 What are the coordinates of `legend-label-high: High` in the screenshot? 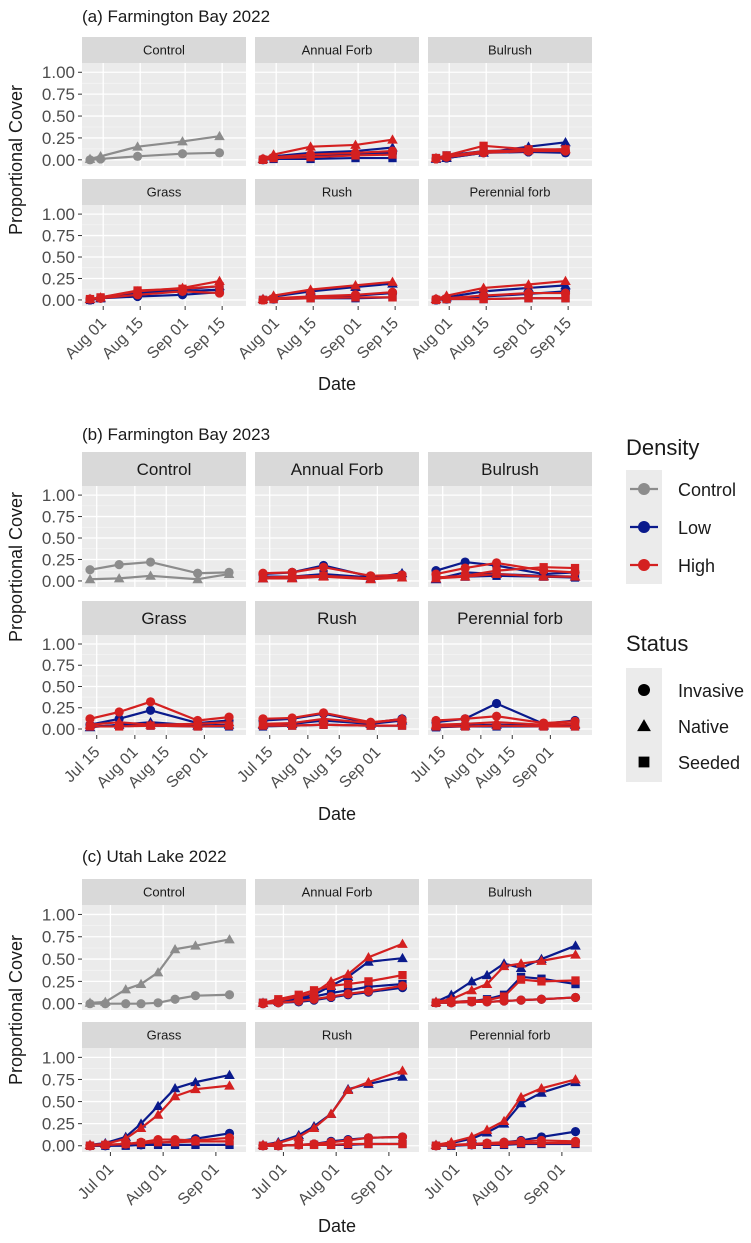 It's located at (696, 566).